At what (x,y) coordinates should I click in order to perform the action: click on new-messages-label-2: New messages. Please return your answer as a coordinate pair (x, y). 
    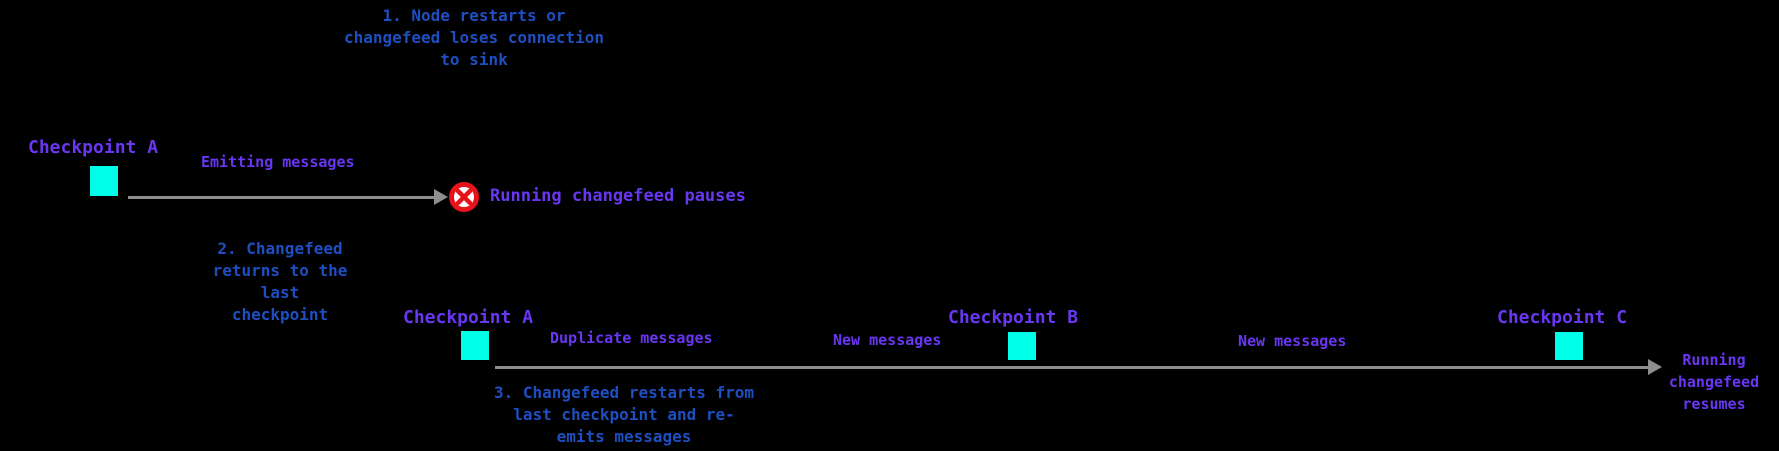
    Looking at the image, I should click on (1292, 341).